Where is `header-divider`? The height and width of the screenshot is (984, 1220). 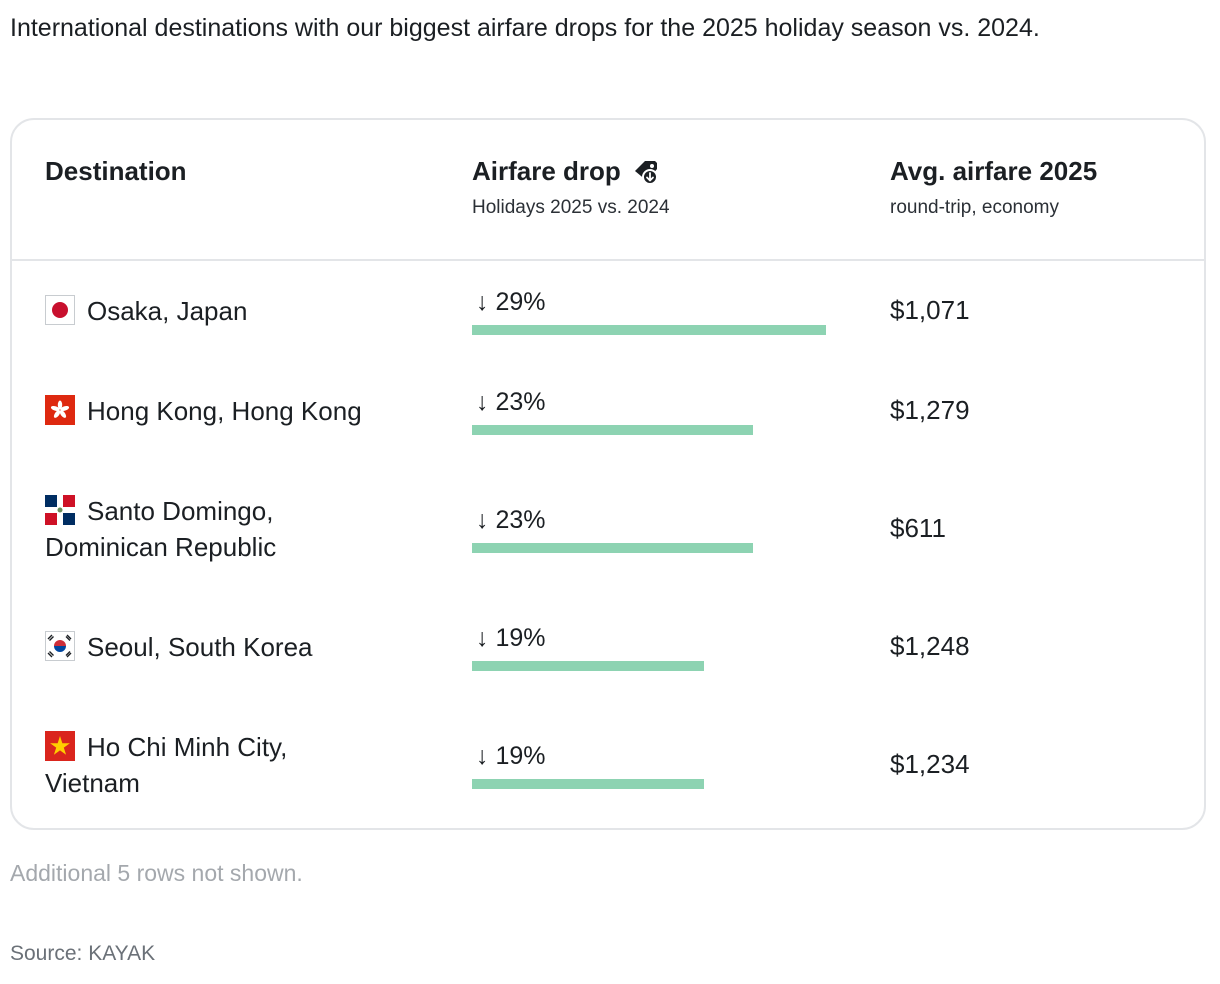 header-divider is located at coordinates (608, 260).